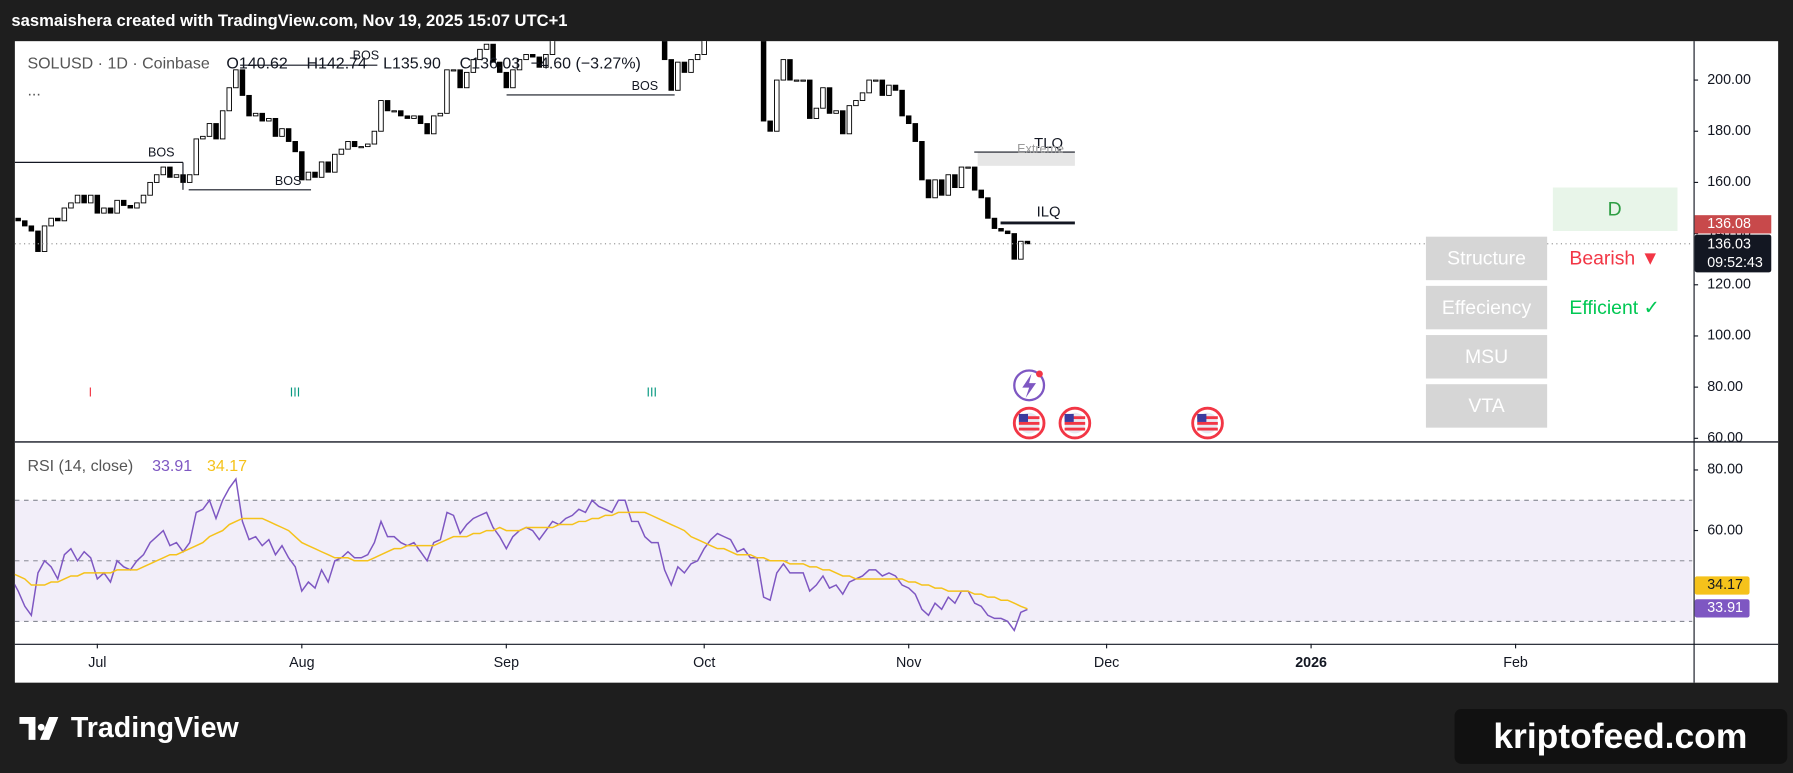 The image size is (1793, 773). Describe the element at coordinates (1615, 210) in the screenshot. I see `timeframe: D` at that location.